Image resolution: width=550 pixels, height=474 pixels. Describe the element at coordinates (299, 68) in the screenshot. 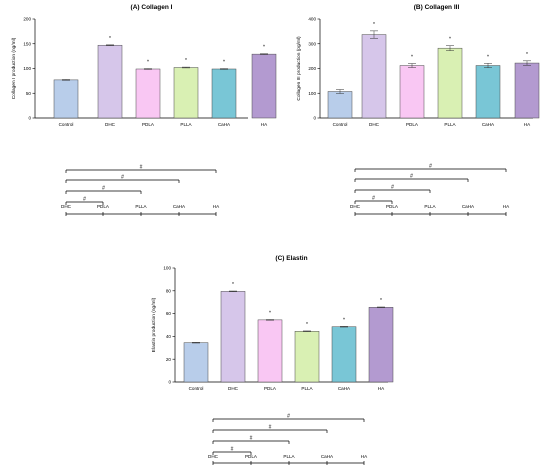

I see `y-axis-label: Collagen III production (pg/ml)` at that location.